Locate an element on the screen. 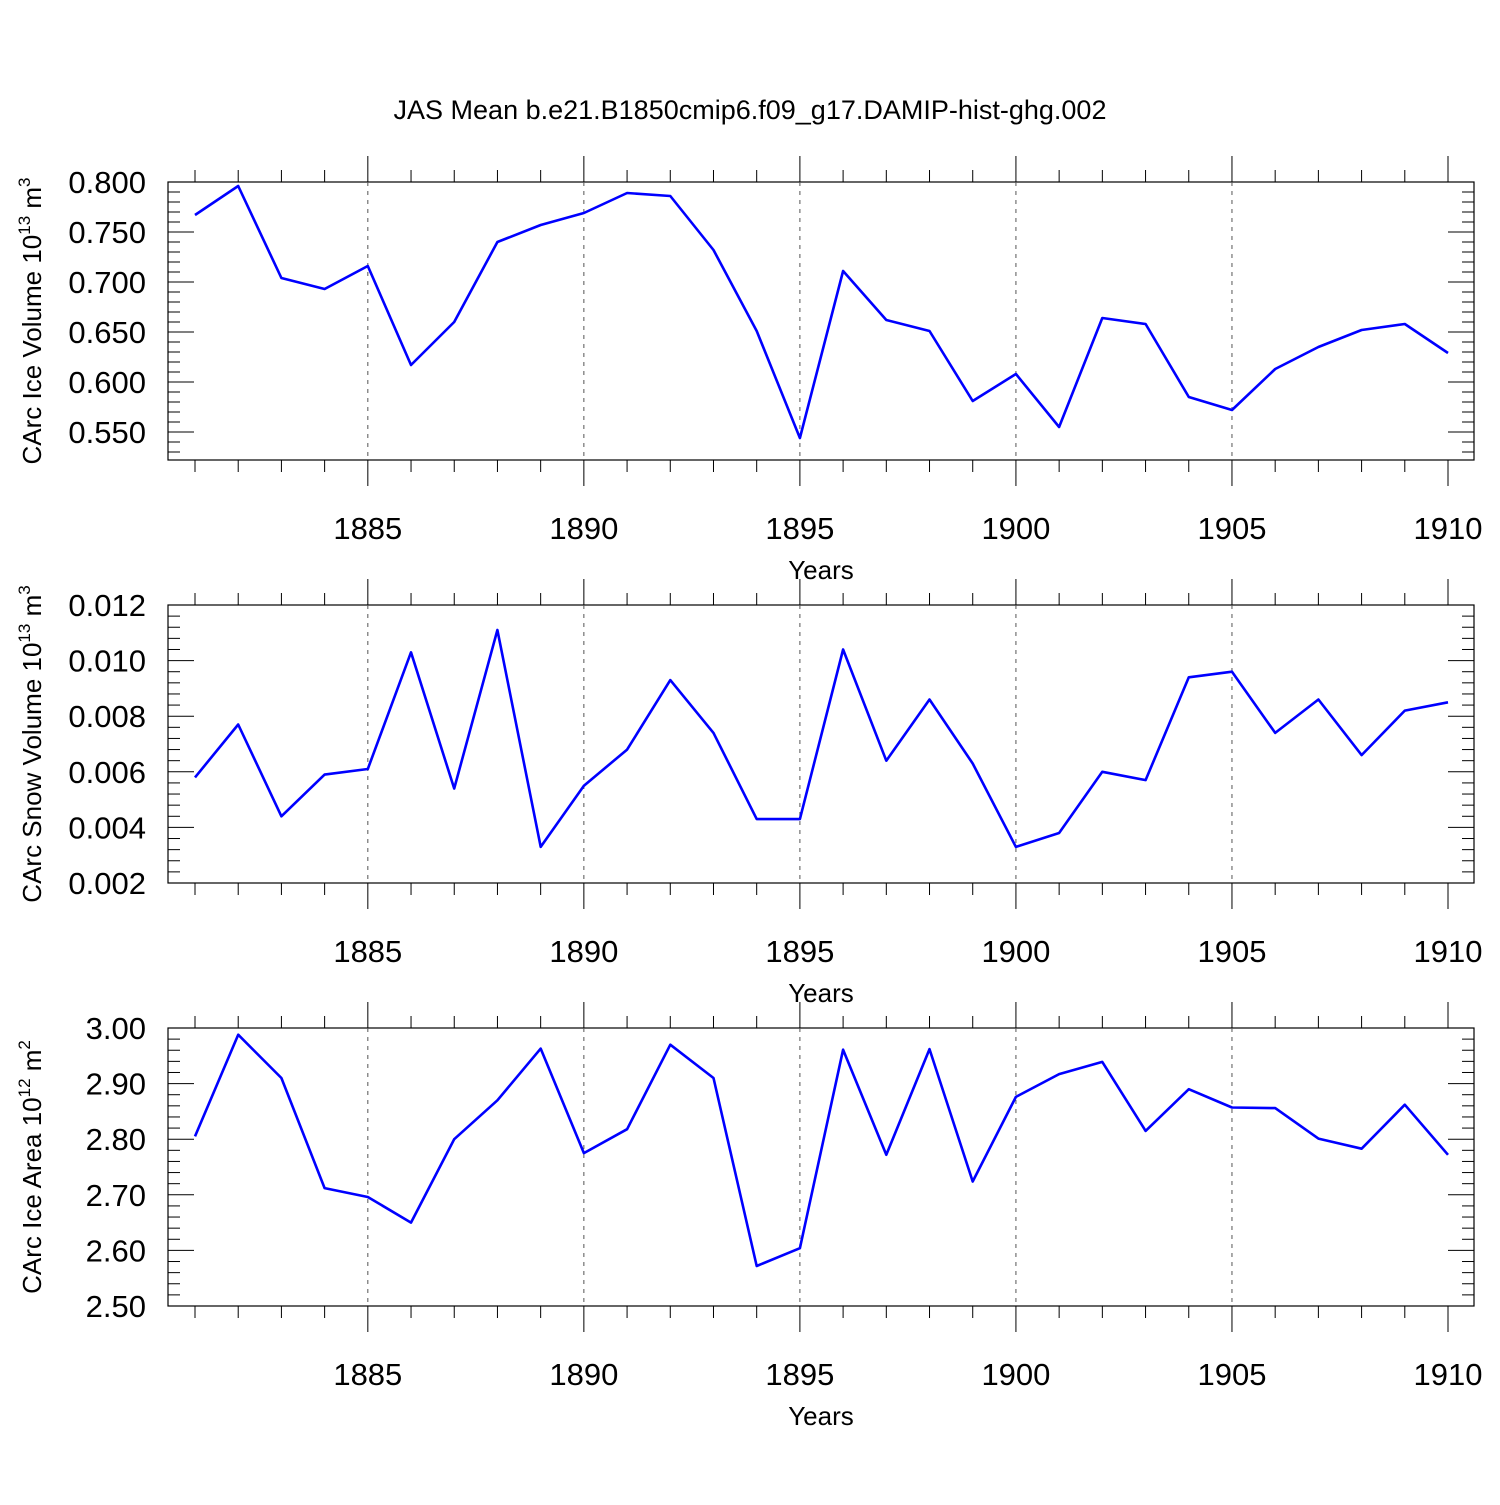 The image size is (1500, 1505). y-tick-label: 2.70 is located at coordinates (116, 1195).